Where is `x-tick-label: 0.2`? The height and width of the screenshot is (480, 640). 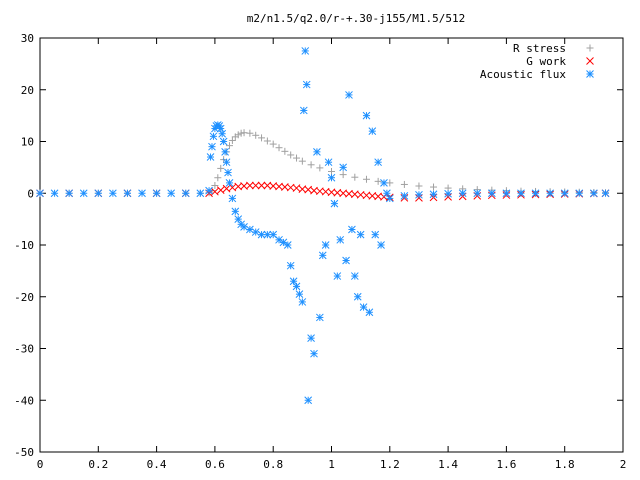 x-tick-label: 0.2 is located at coordinates (98, 464).